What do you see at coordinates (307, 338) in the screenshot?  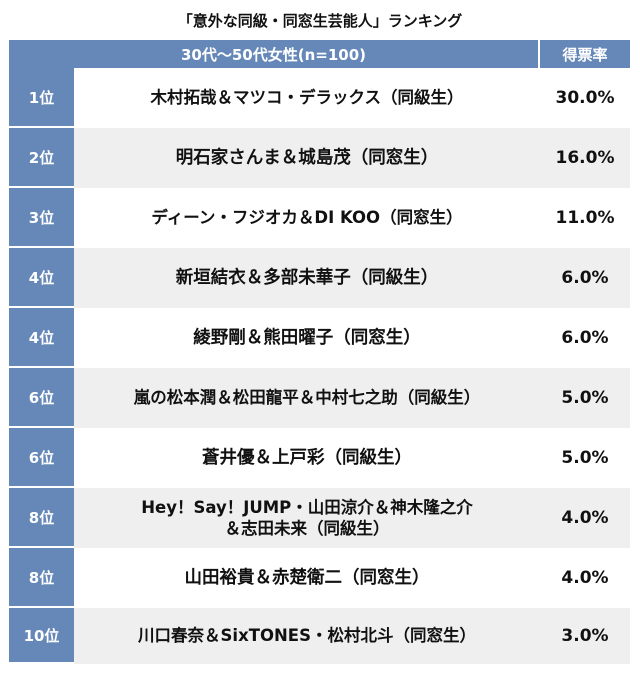 I see `celebrity-pair-name: 綾野剛＆熊田曜子（同窓生）` at bounding box center [307, 338].